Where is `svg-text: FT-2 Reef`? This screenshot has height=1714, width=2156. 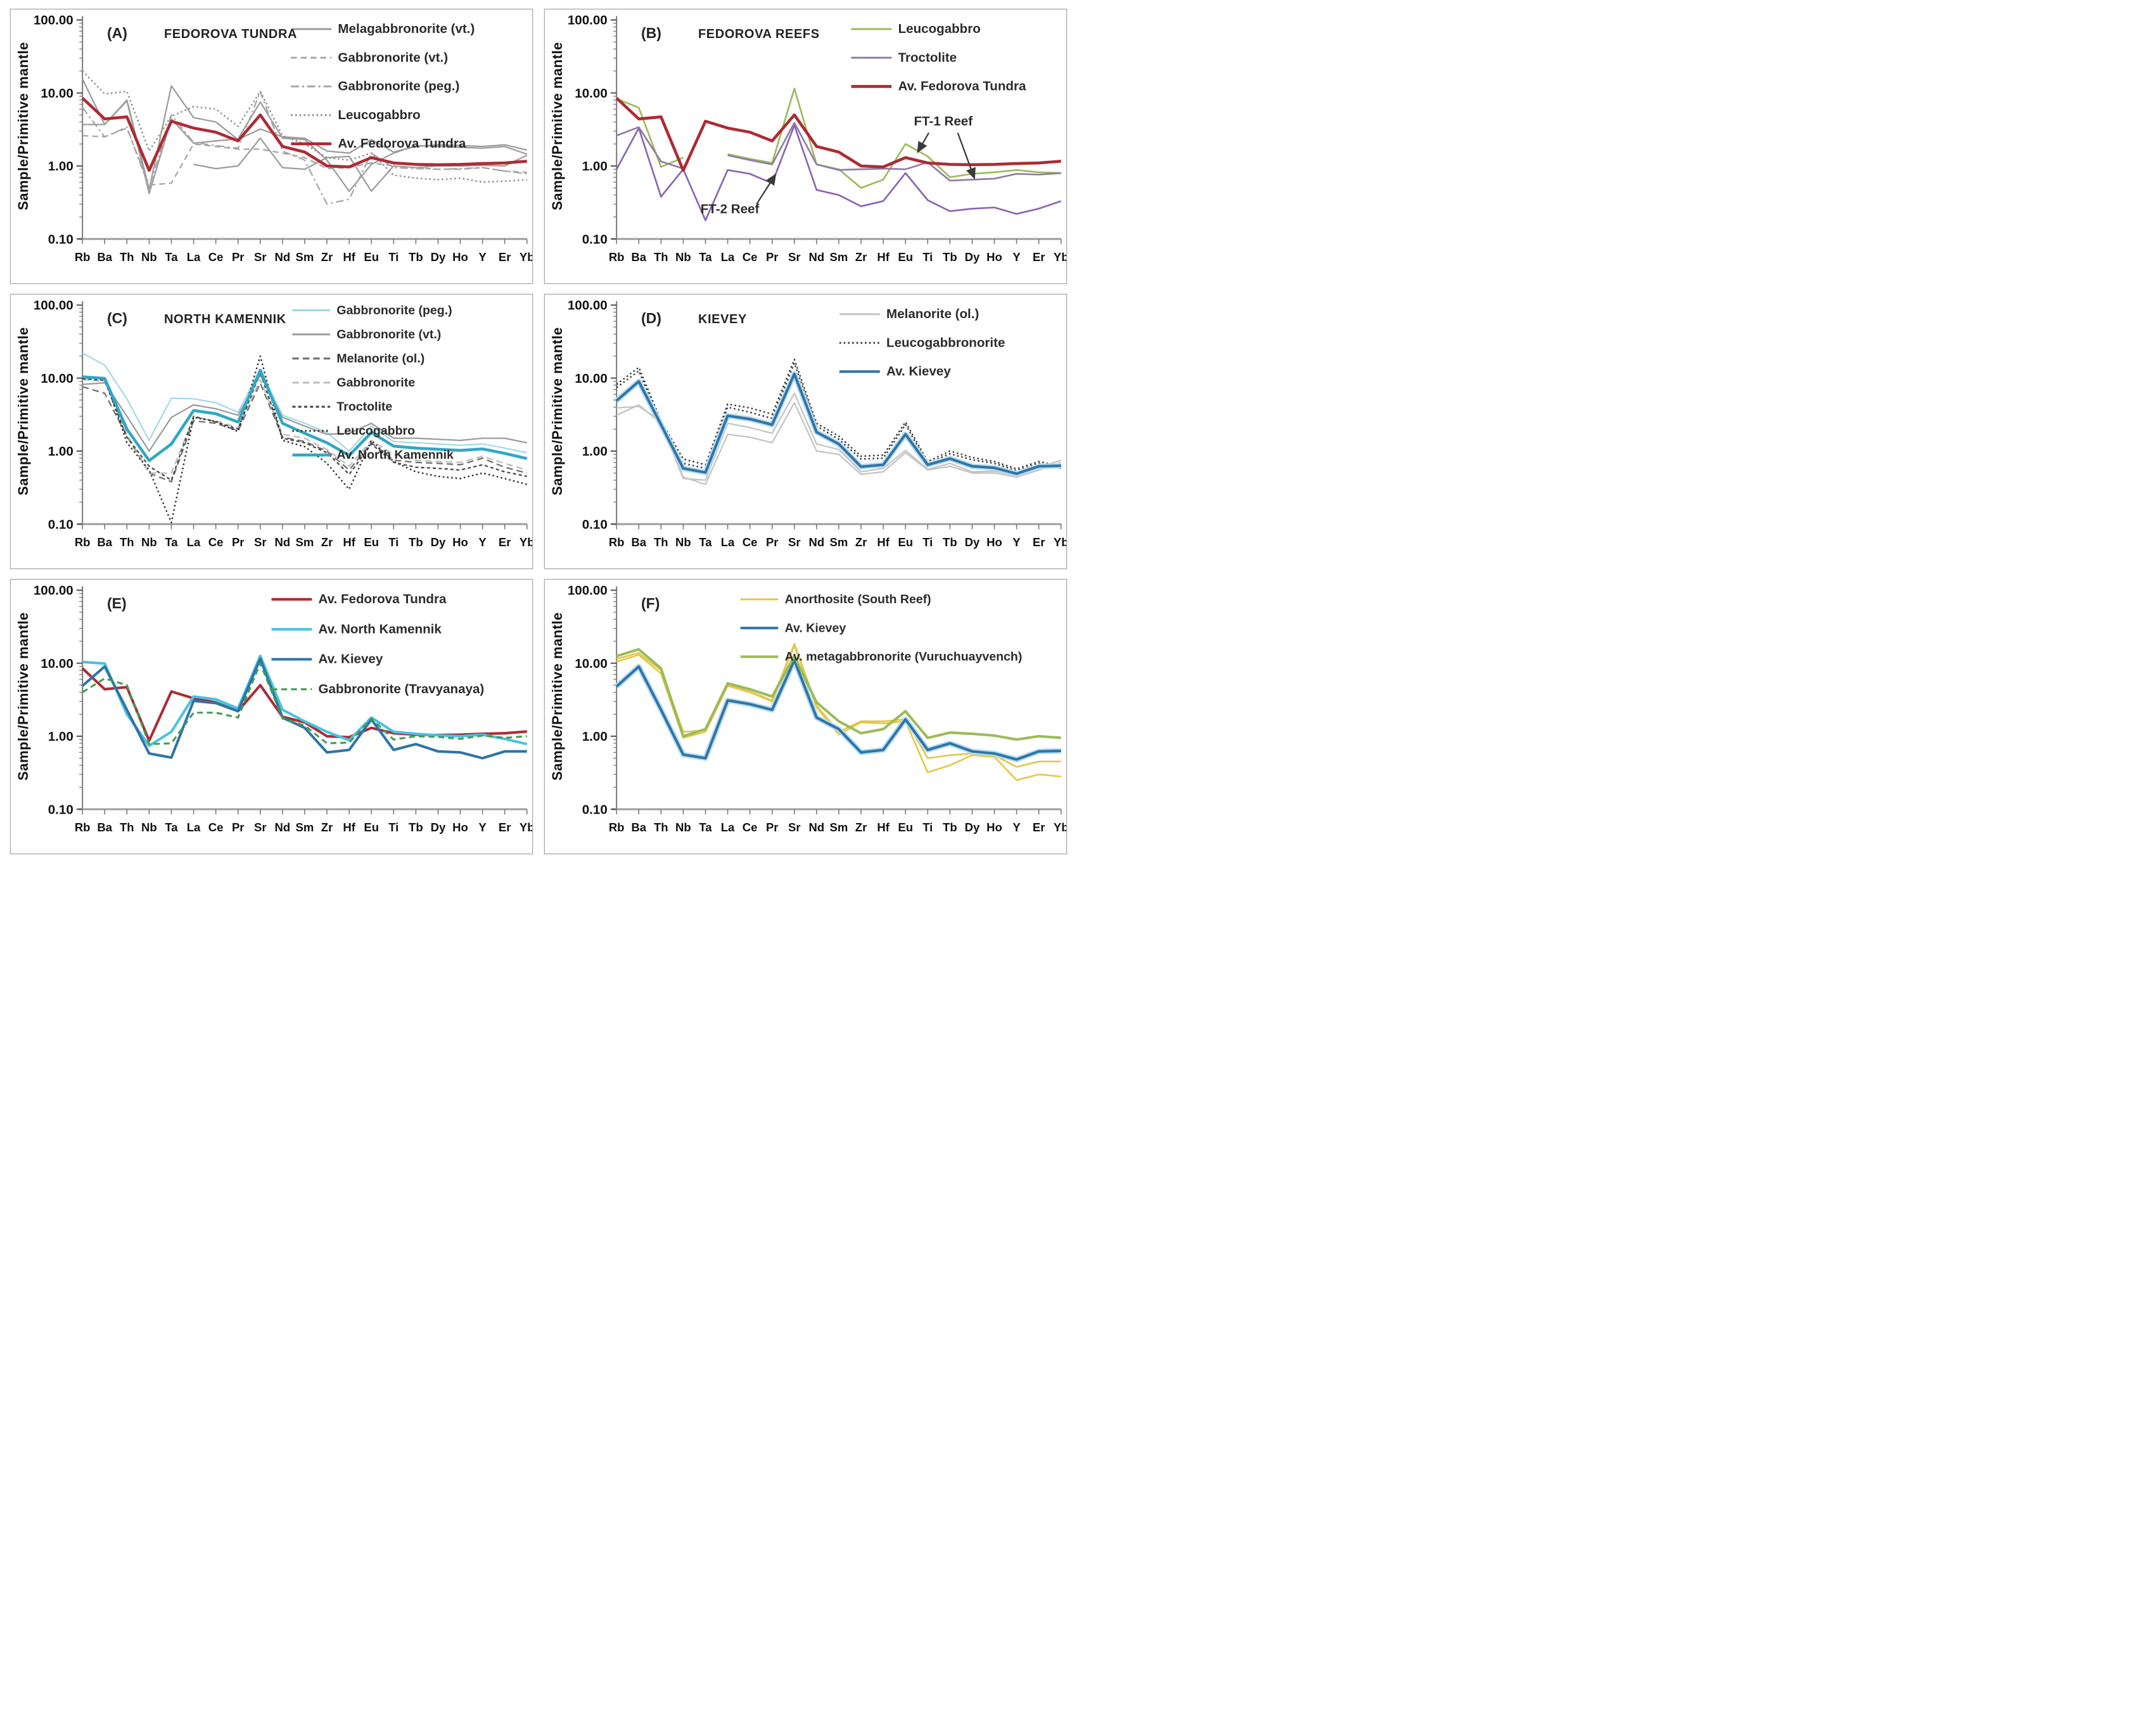
svg-text: FT-2 Reef is located at coordinates (730, 209).